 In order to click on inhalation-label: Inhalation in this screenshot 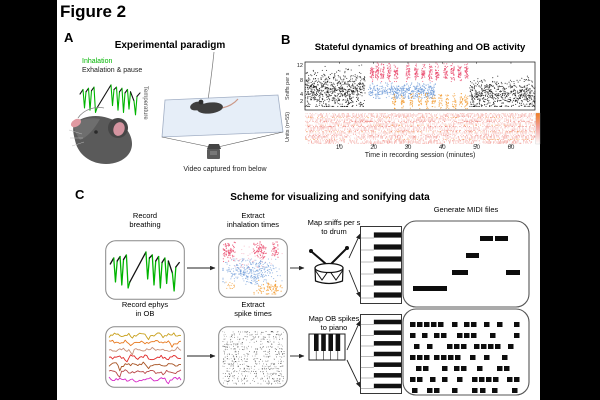, I will do `click(97, 61)`.